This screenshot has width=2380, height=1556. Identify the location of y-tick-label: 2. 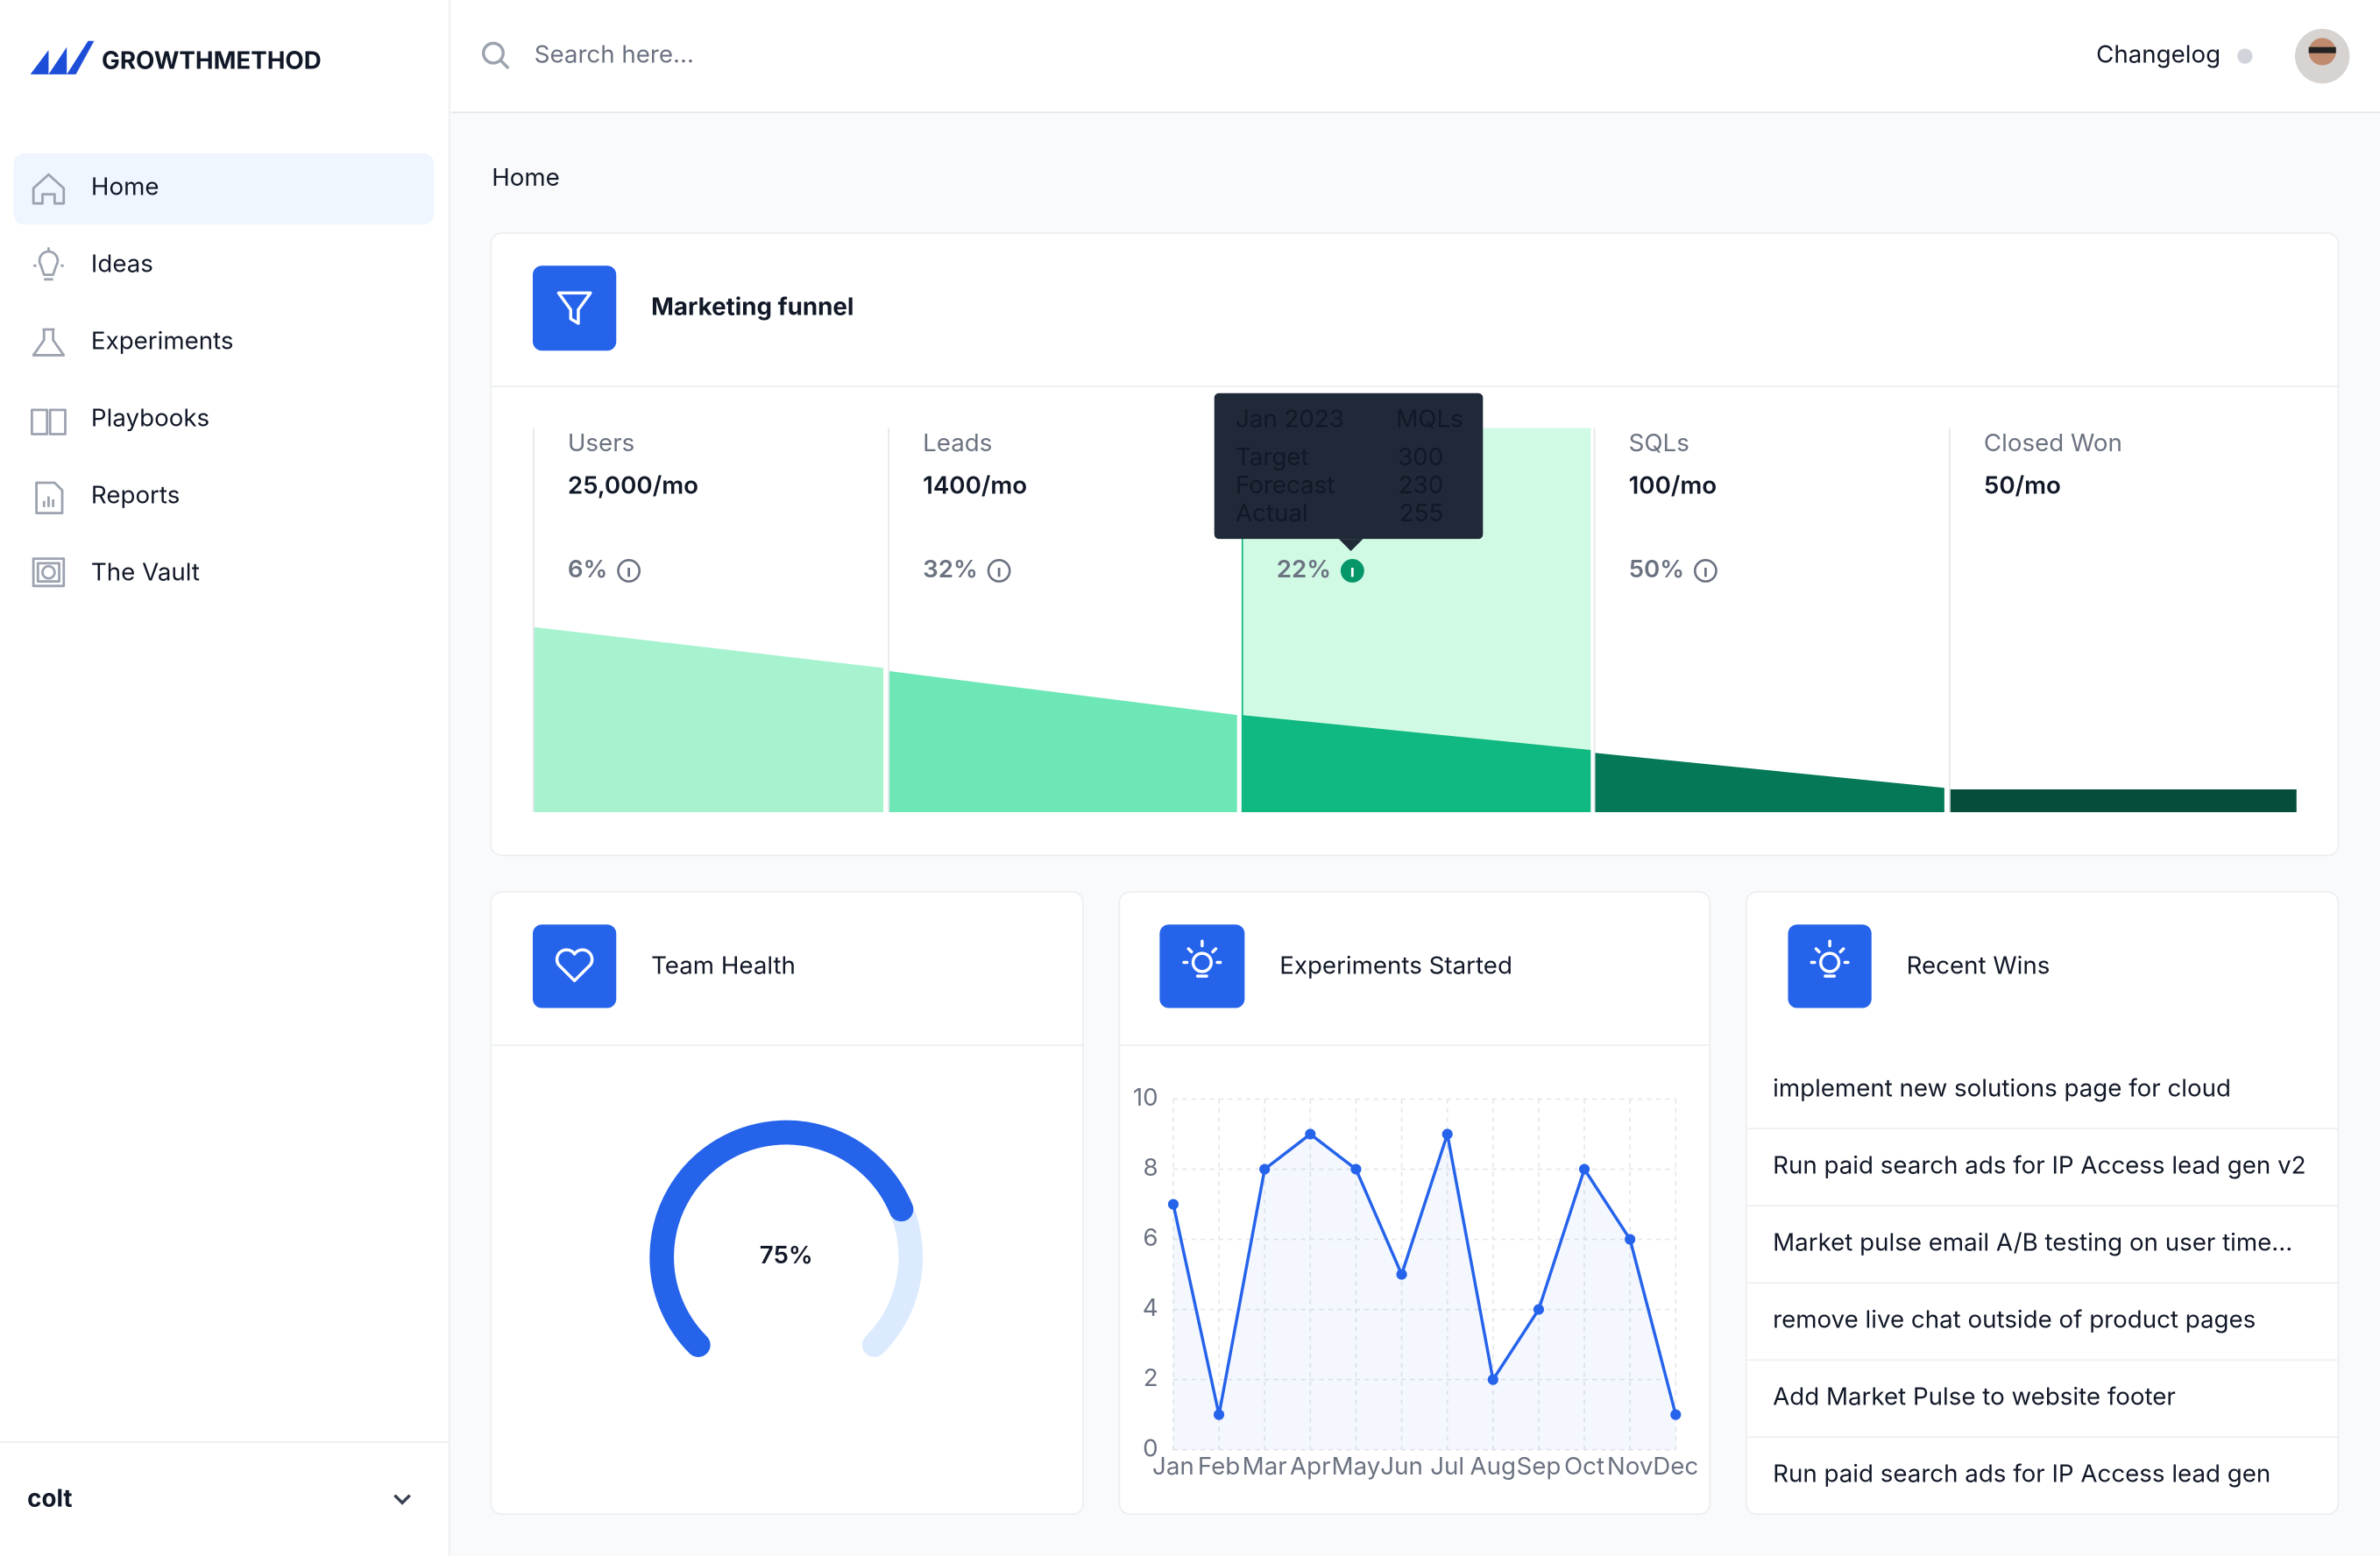
(1151, 1377).